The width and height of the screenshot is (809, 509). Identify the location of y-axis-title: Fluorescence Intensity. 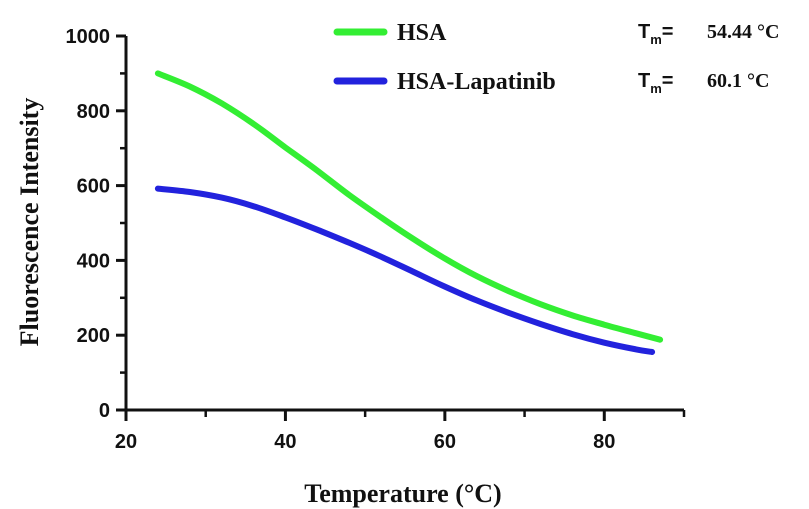
(29, 222).